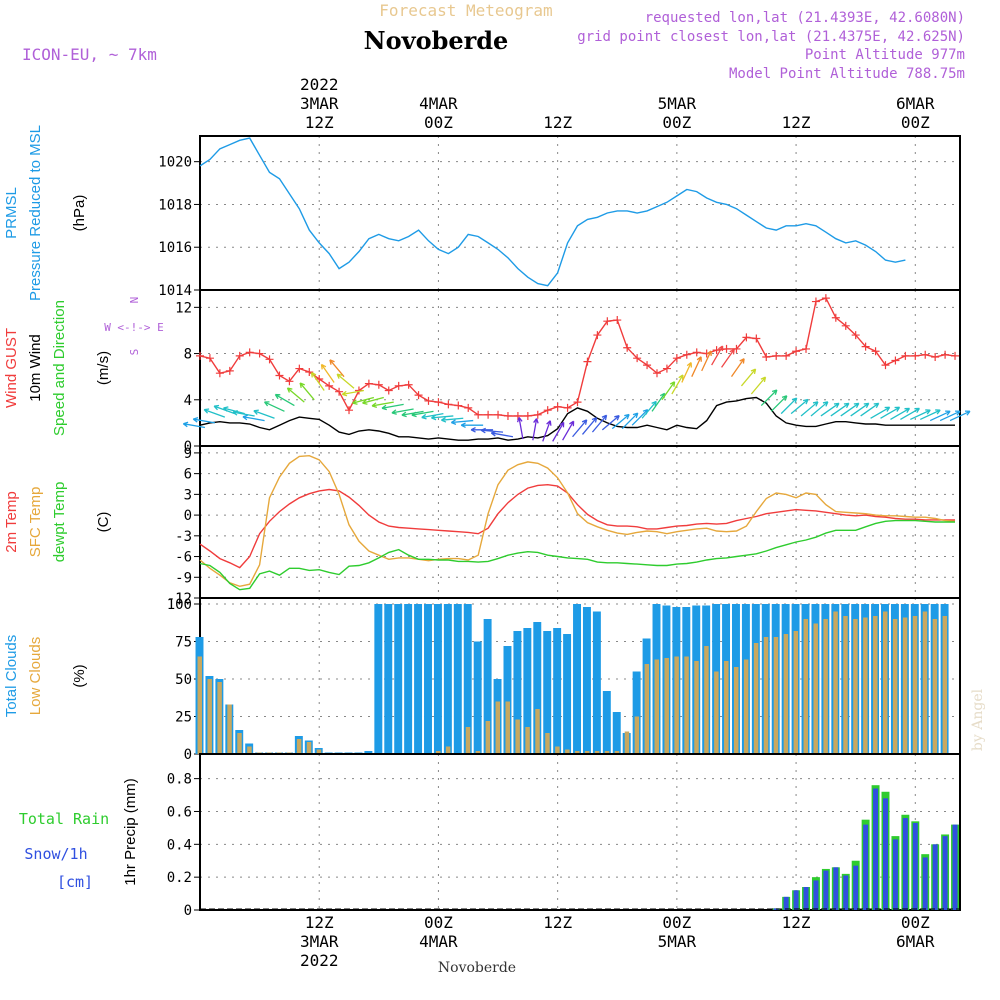 This screenshot has width=1000, height=1000. What do you see at coordinates (134, 300) in the screenshot?
I see `compass-north: N` at bounding box center [134, 300].